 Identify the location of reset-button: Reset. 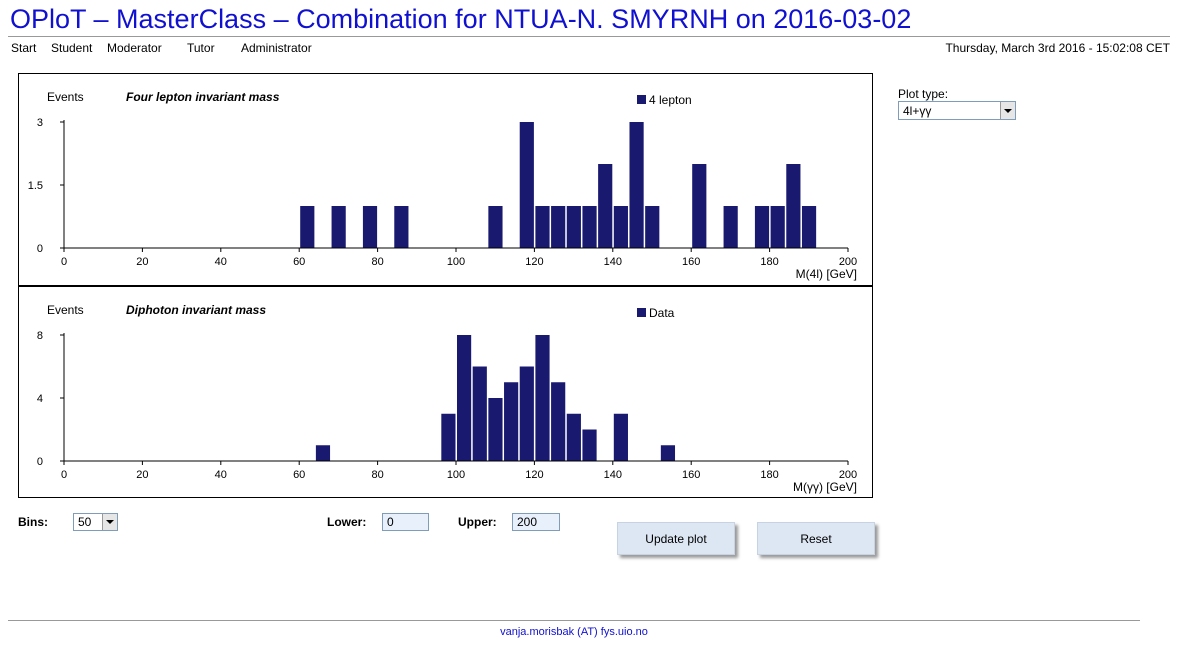
(816, 538).